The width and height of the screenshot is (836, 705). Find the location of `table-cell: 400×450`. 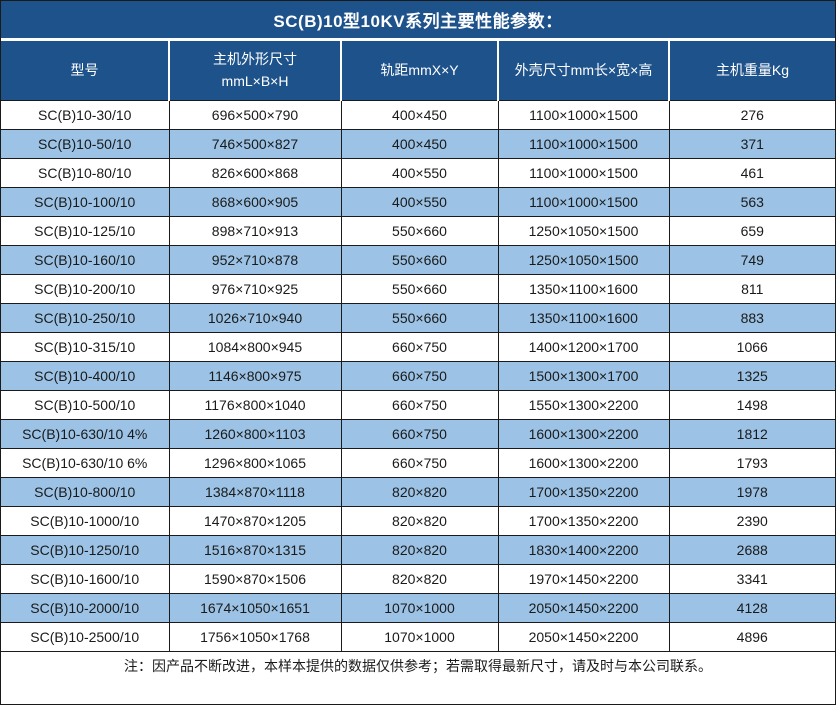

table-cell: 400×450 is located at coordinates (419, 114).